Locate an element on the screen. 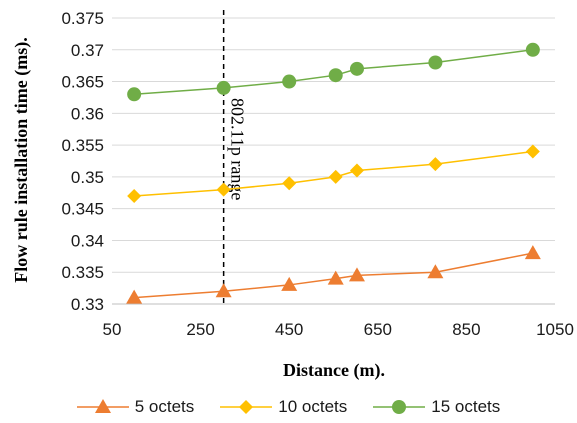  y-tick-label: 0.34 is located at coordinates (87, 240).